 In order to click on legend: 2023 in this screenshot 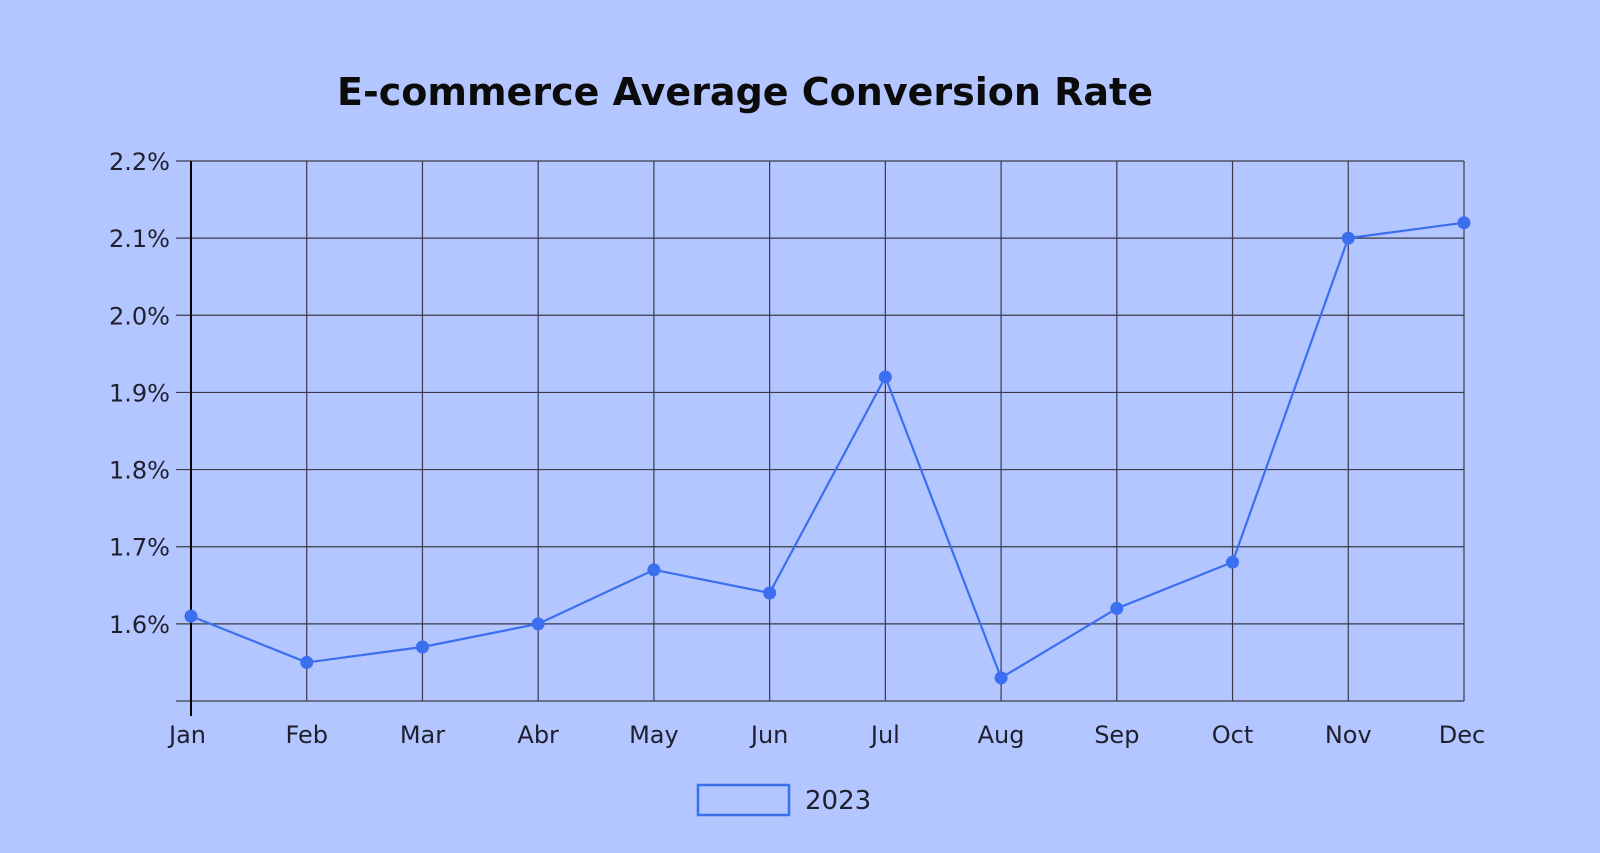, I will do `click(783, 800)`.